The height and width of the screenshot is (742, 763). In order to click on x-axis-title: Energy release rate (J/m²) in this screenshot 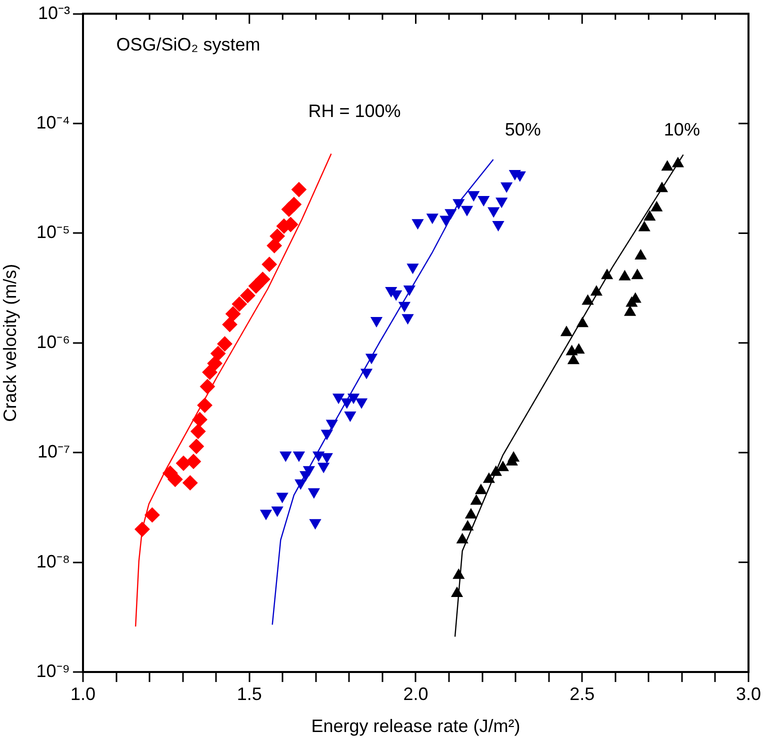, I will do `click(415, 726)`.